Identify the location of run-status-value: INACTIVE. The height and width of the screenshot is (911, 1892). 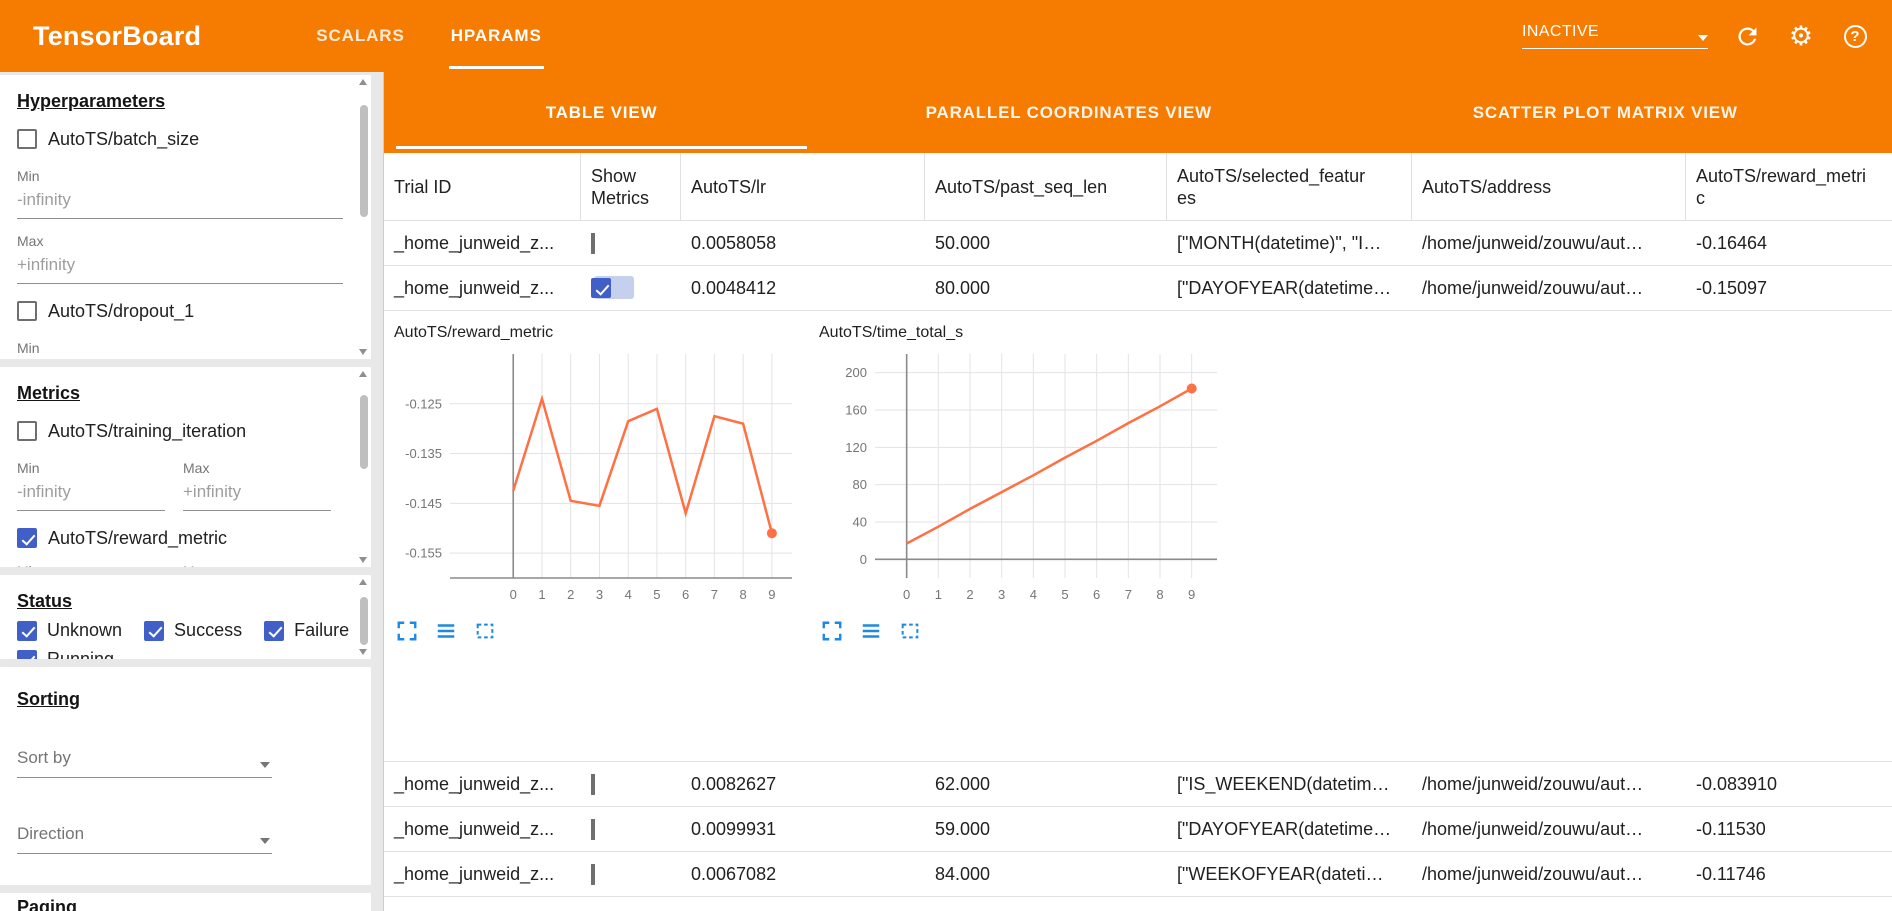
(1560, 31).